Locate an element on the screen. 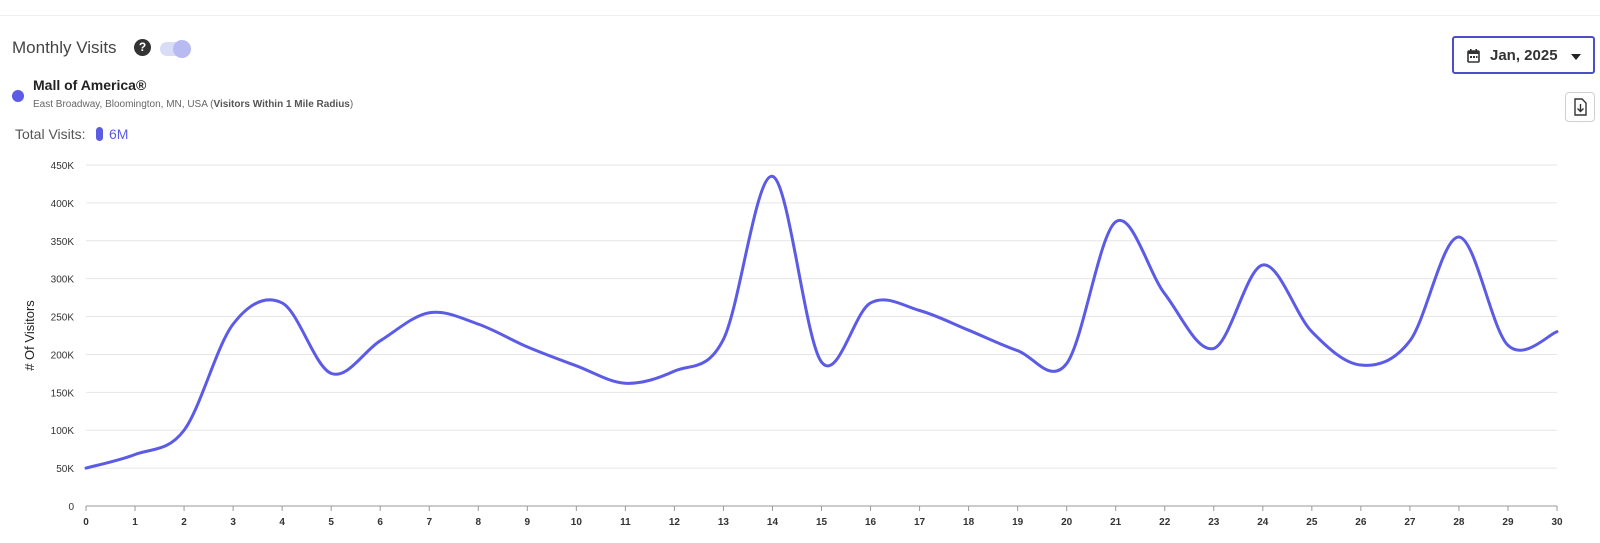  x-tick-label: 25 is located at coordinates (1312, 522).